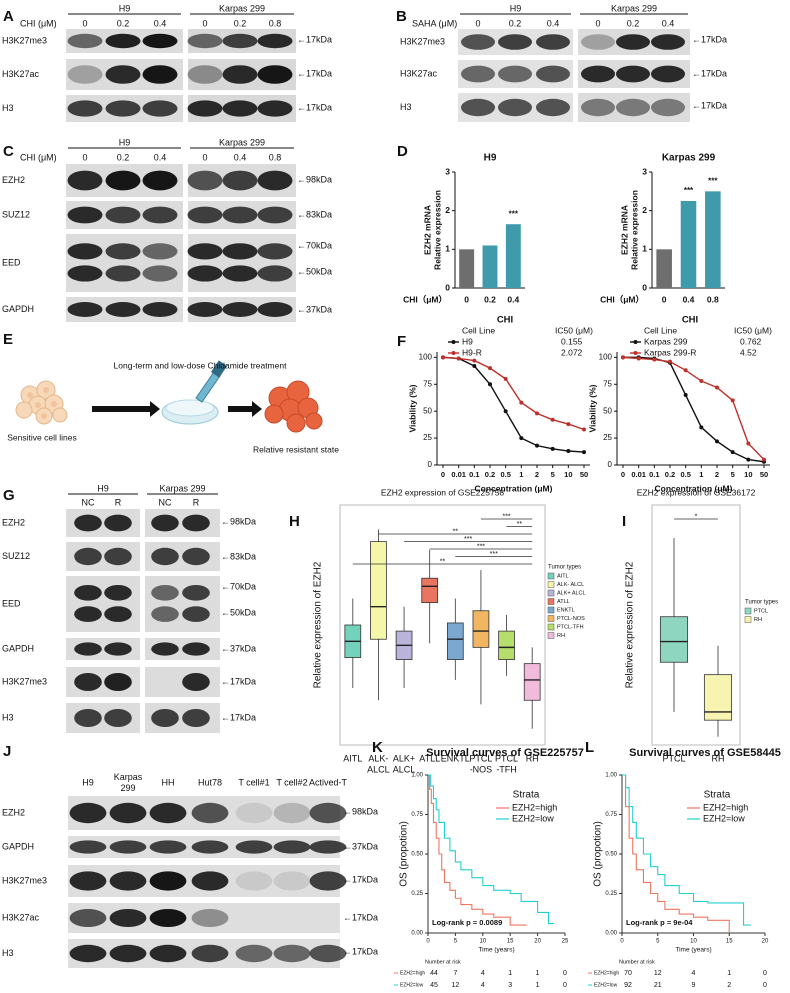 This screenshot has height=993, width=790. Describe the element at coordinates (748, 474) in the screenshot. I see `x-tick-label: 10` at that location.